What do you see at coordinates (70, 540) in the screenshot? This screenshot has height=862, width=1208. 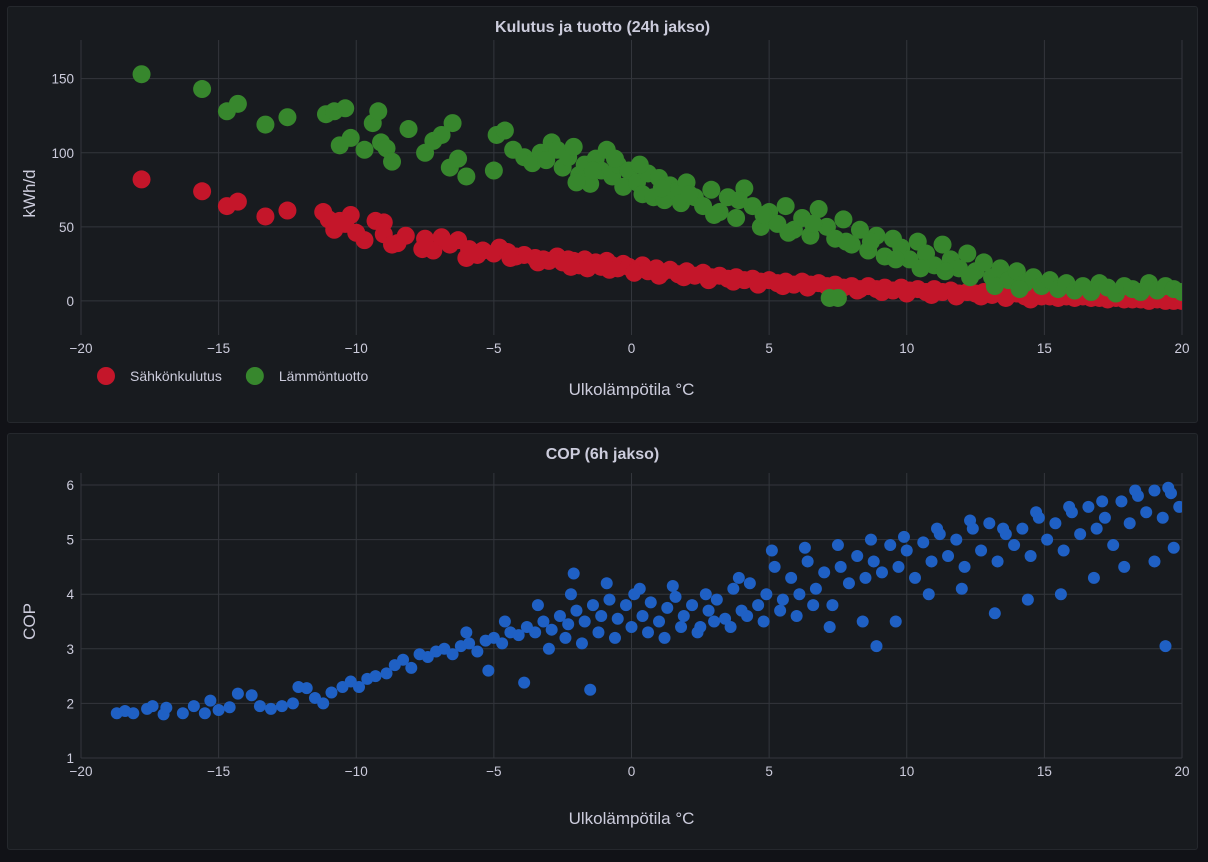 I see `y-tick-label: 5` at bounding box center [70, 540].